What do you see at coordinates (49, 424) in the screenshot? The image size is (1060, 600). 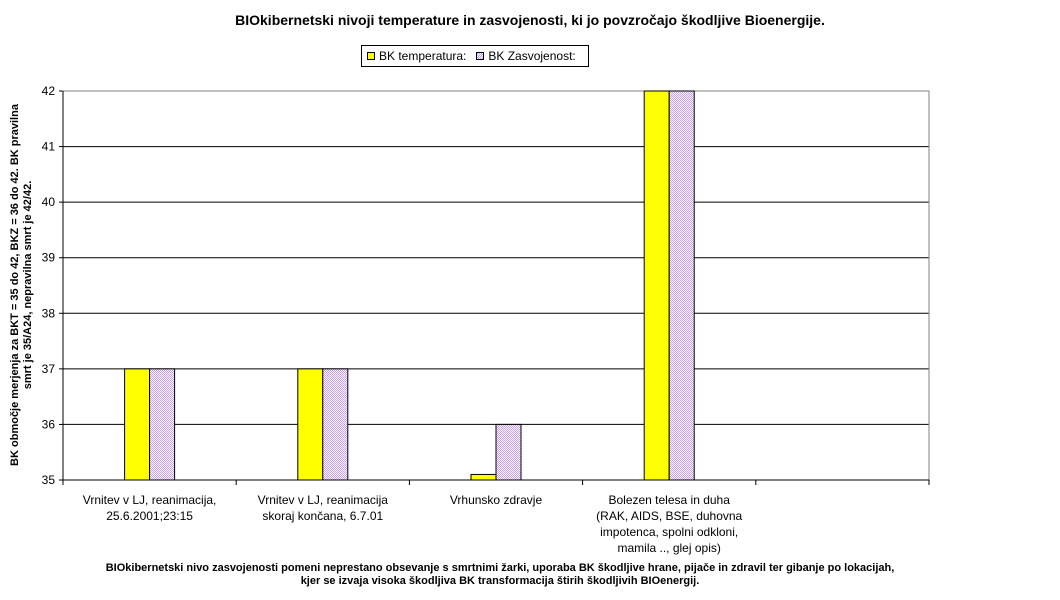 I see `y-tick-label: 36` at bounding box center [49, 424].